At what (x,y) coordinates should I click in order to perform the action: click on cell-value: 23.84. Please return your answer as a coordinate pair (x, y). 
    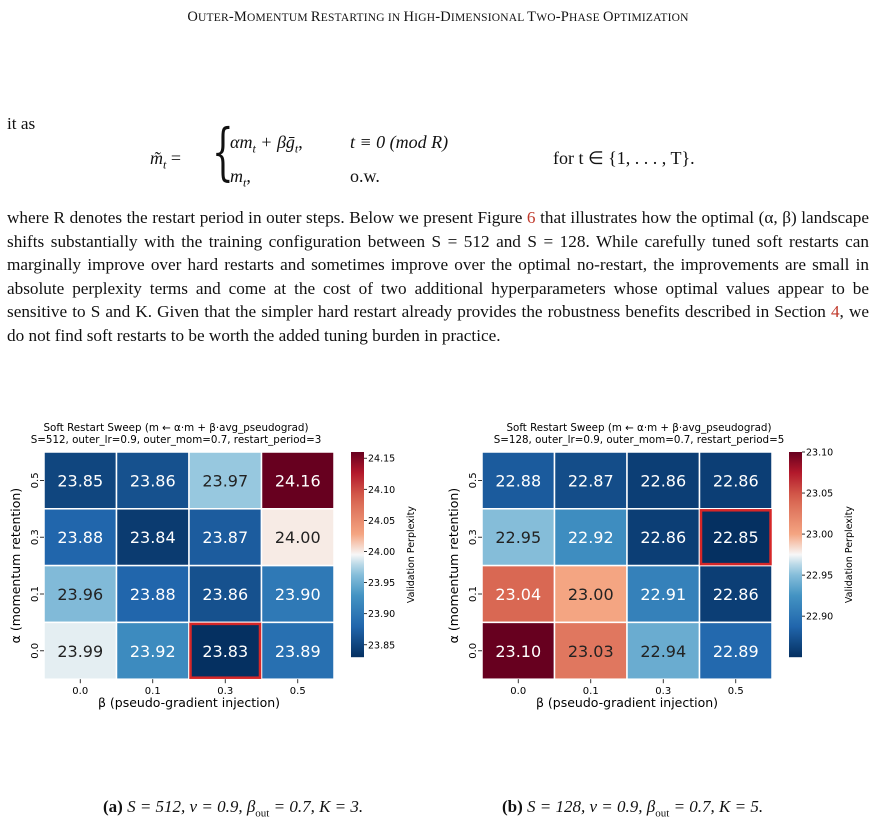
    Looking at the image, I should click on (153, 537).